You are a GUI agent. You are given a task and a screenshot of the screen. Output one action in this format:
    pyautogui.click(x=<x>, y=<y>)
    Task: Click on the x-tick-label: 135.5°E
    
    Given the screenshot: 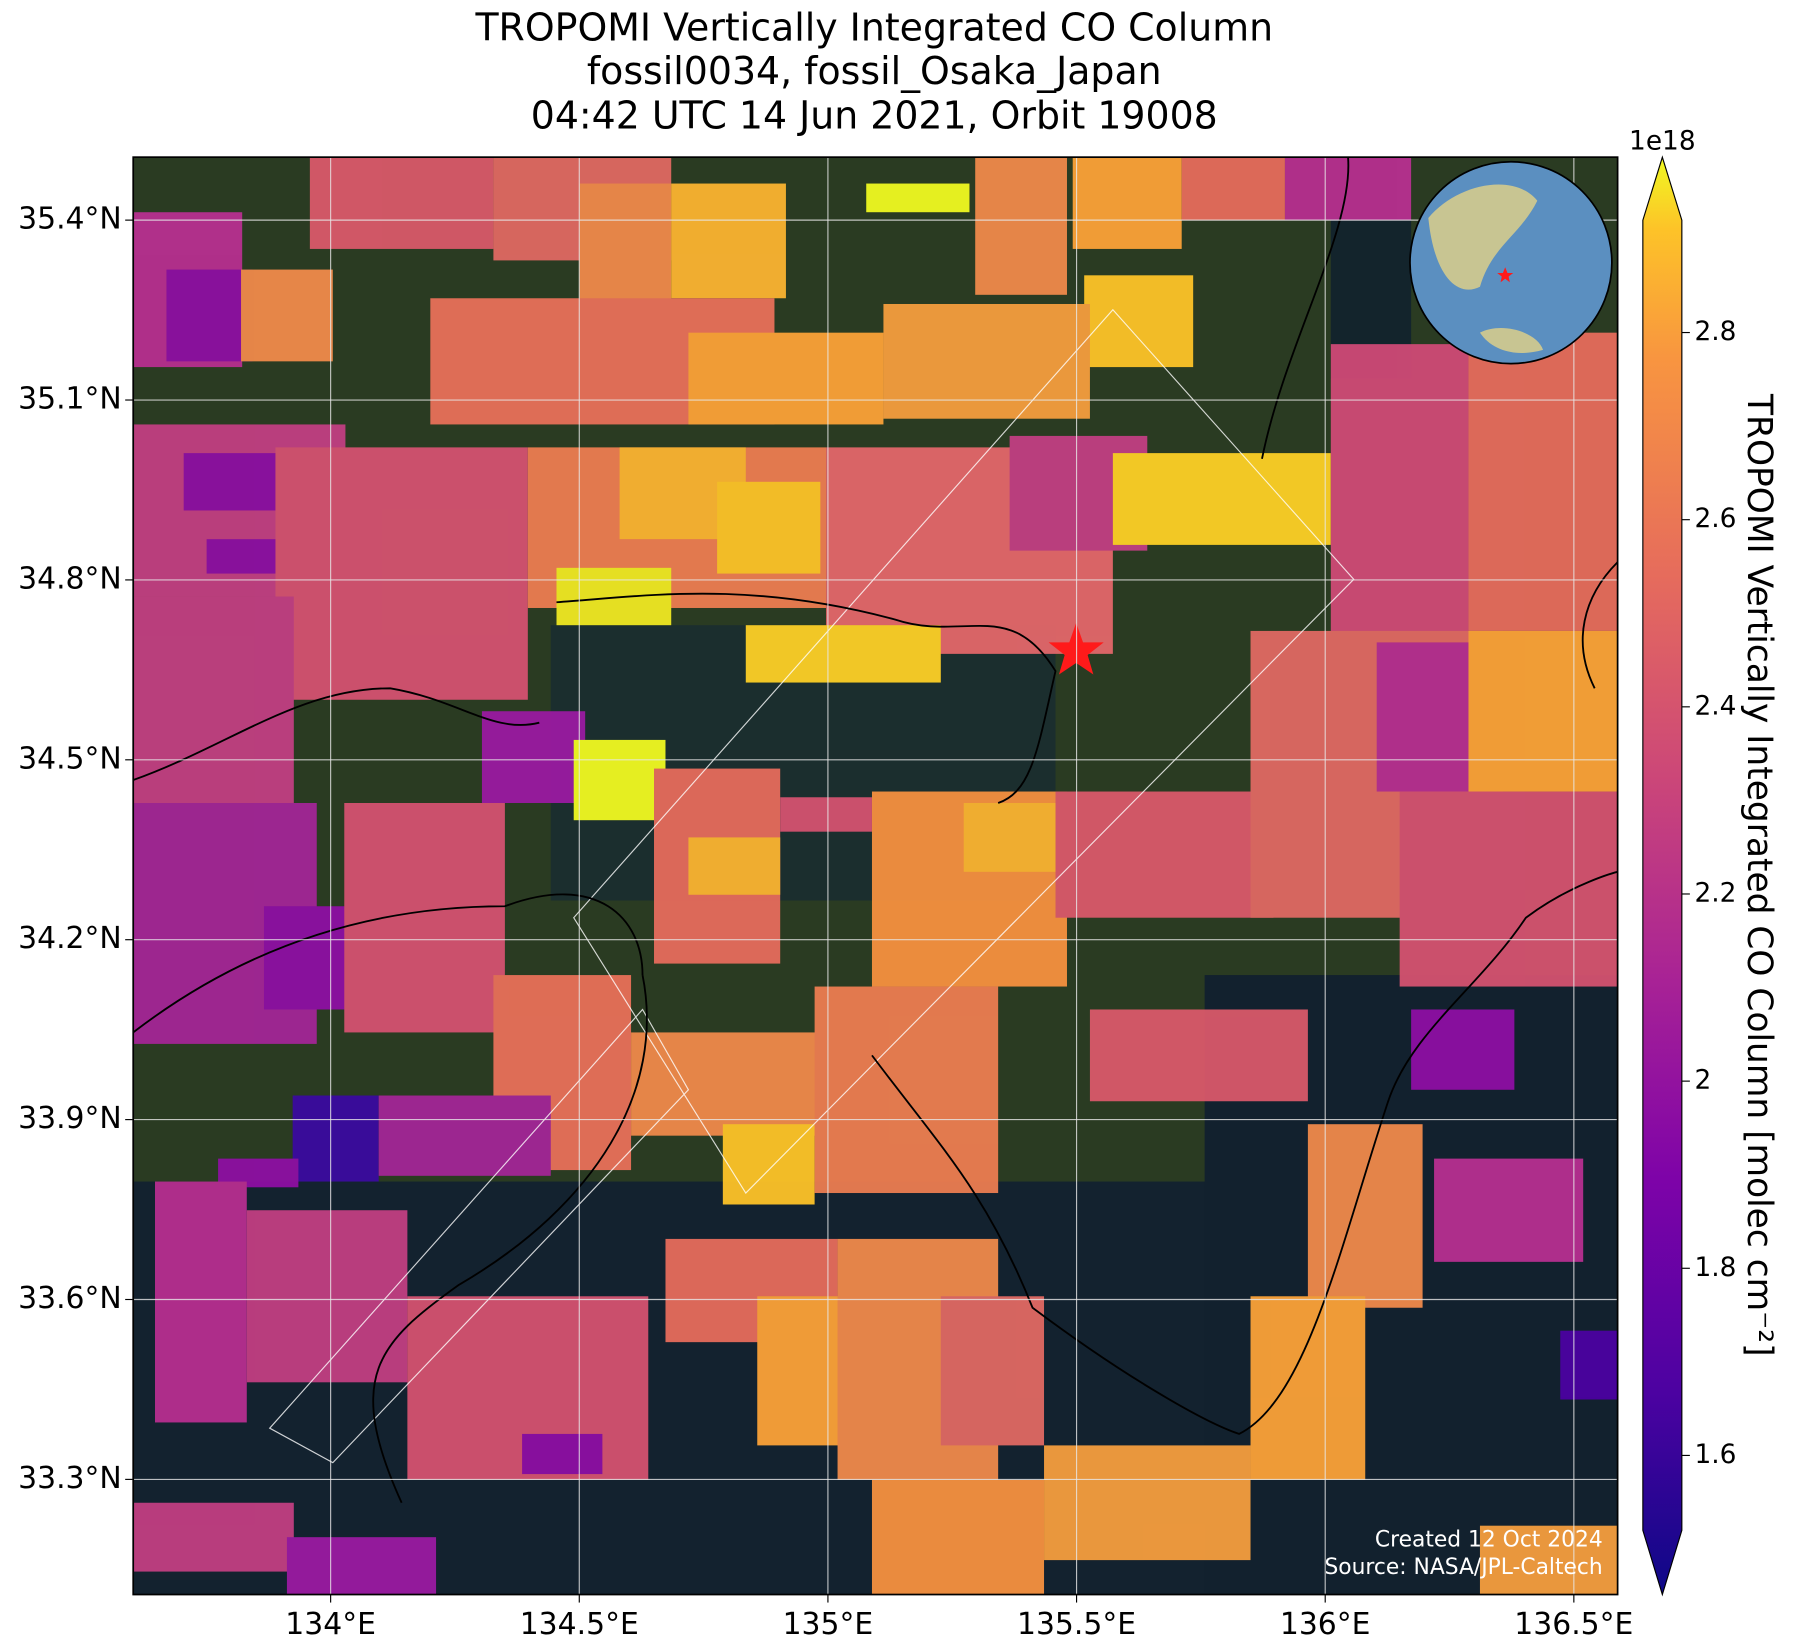 What is the action you would take?
    pyautogui.click(x=1076, y=1624)
    